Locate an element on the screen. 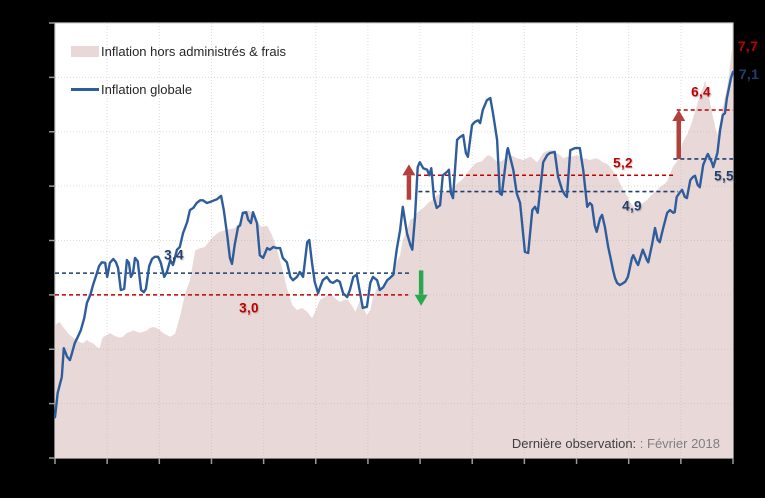 The width and height of the screenshot is (765, 498). legend-label-line: Inflation globale is located at coordinates (147, 89).